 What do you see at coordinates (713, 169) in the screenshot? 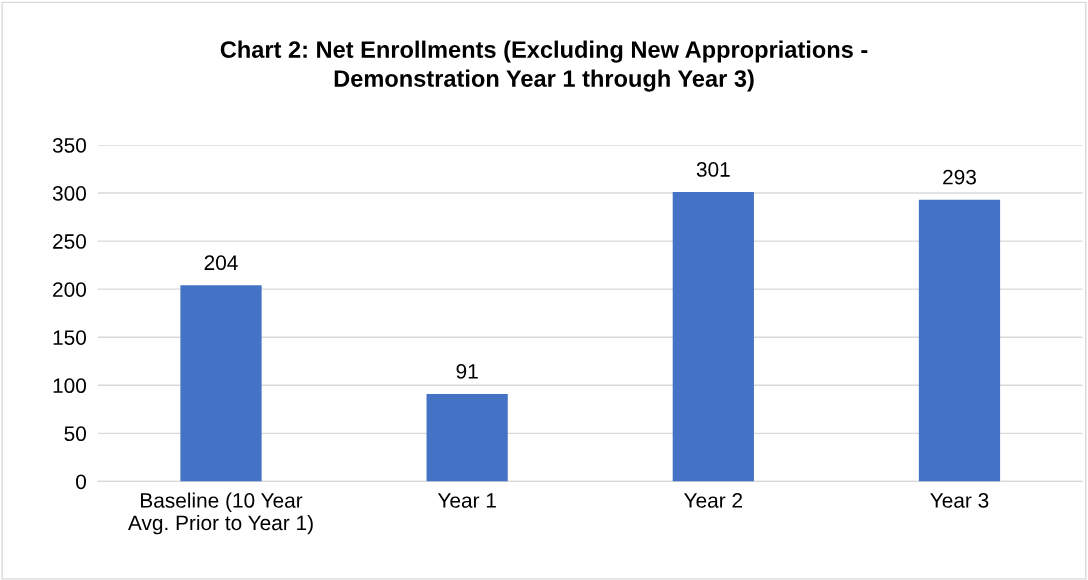
I see `data-label: 301` at bounding box center [713, 169].